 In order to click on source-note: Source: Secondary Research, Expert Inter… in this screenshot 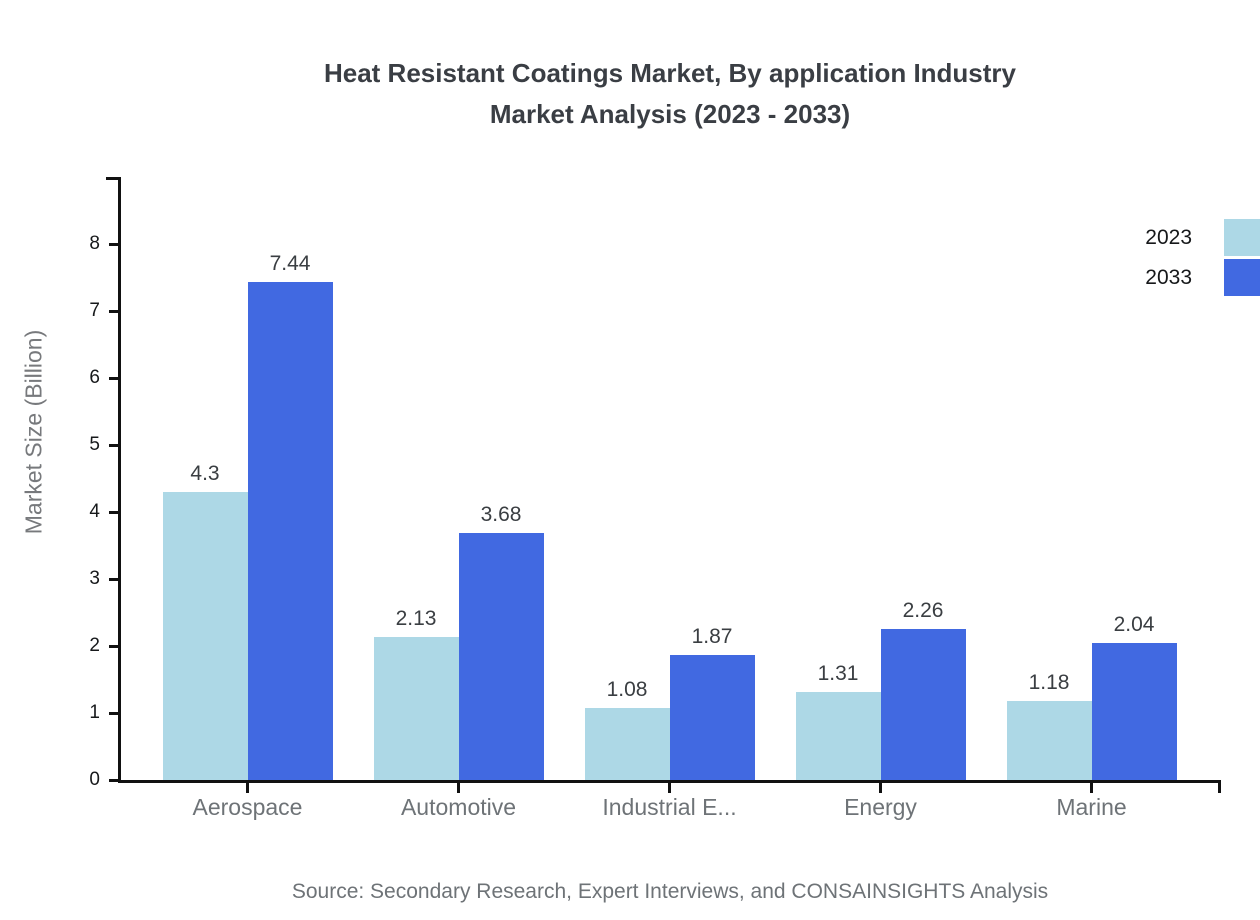, I will do `click(670, 891)`.